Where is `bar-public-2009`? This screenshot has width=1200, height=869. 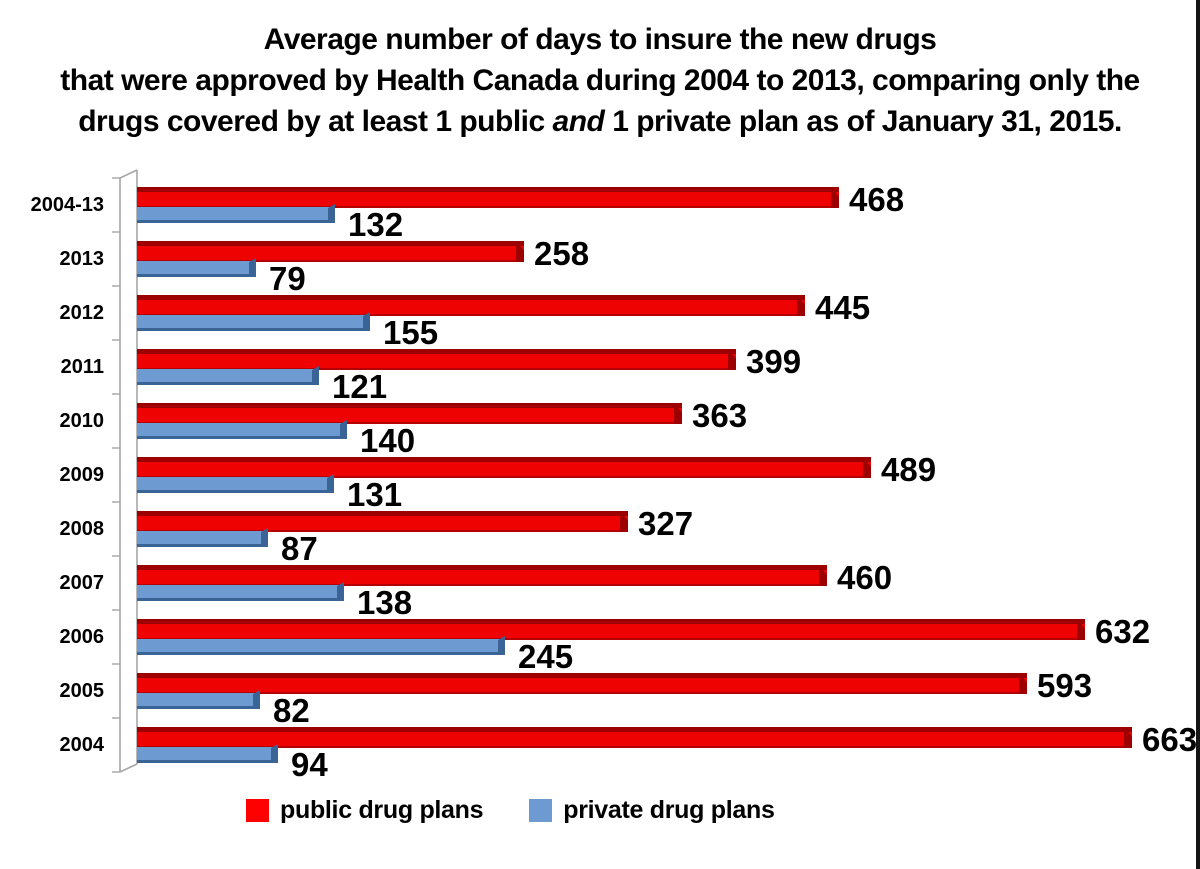 bar-public-2009 is located at coordinates (504, 467).